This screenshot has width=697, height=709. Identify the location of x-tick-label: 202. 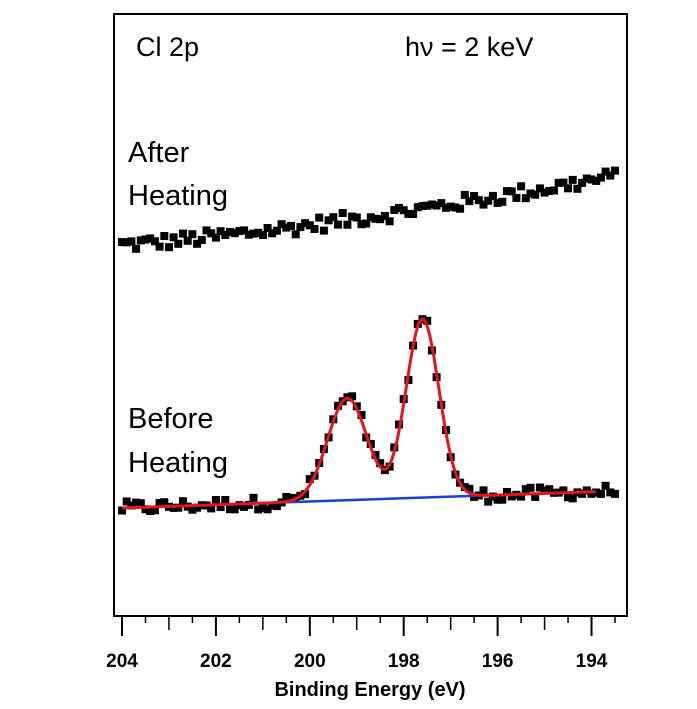
(216, 661).